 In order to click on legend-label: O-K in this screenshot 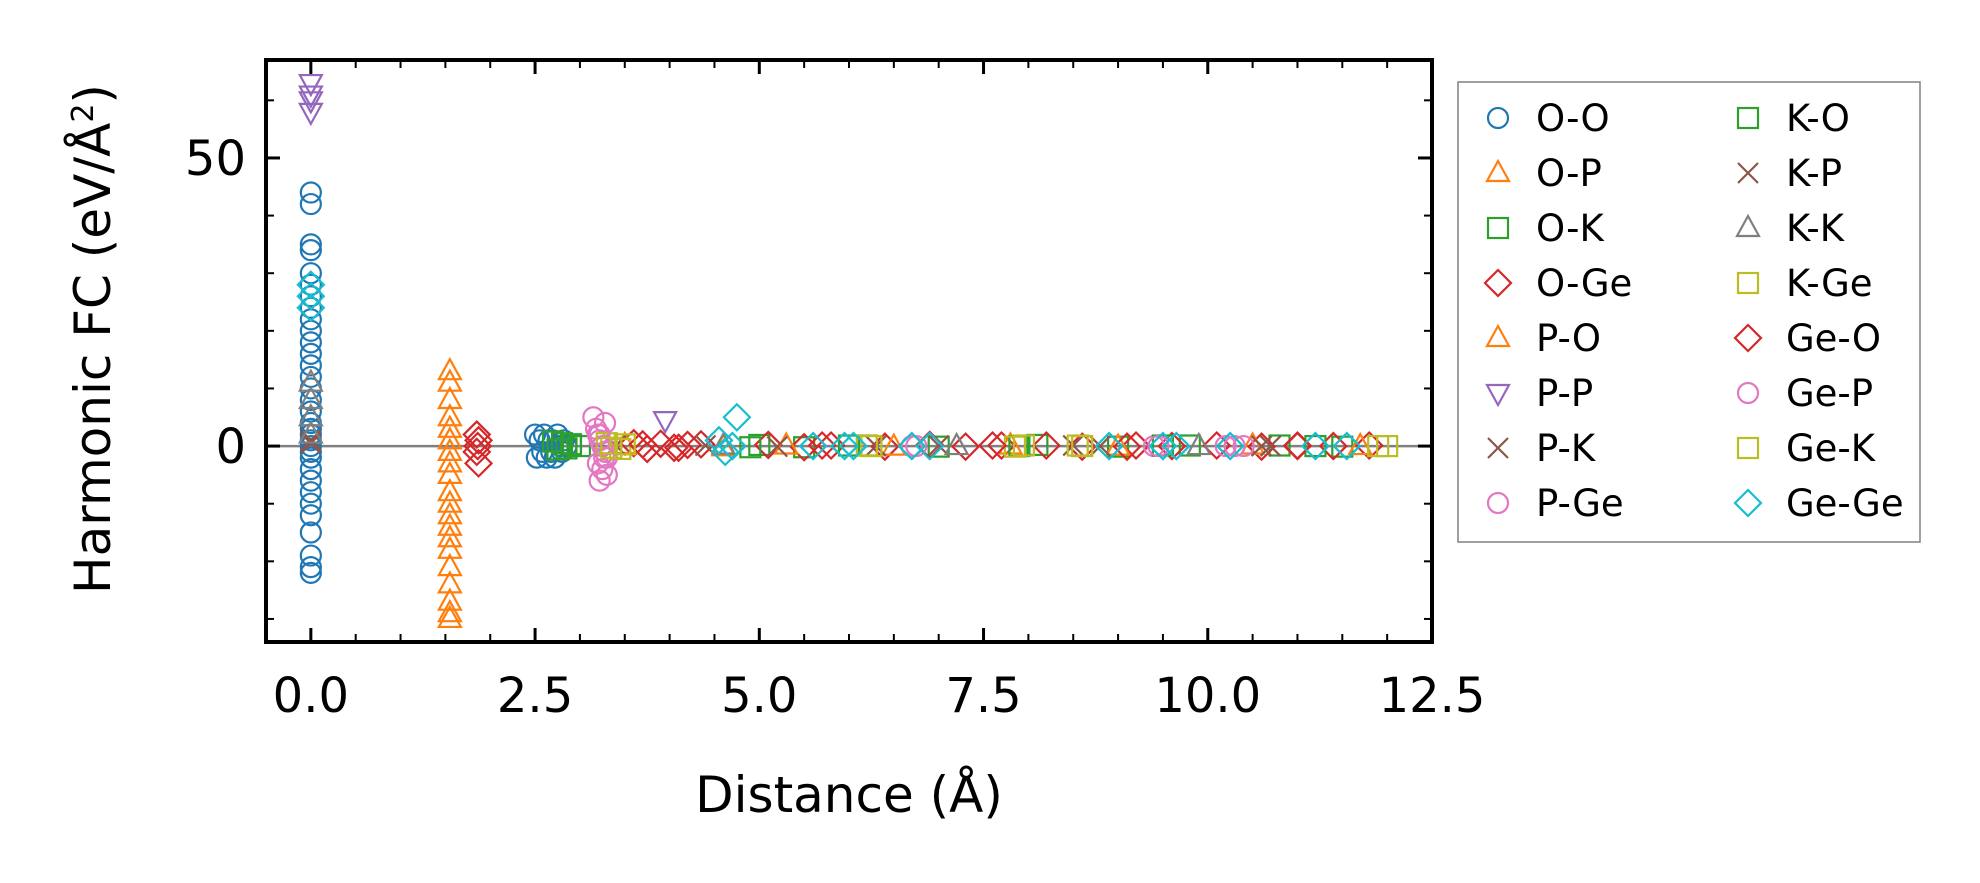, I will do `click(1571, 228)`.